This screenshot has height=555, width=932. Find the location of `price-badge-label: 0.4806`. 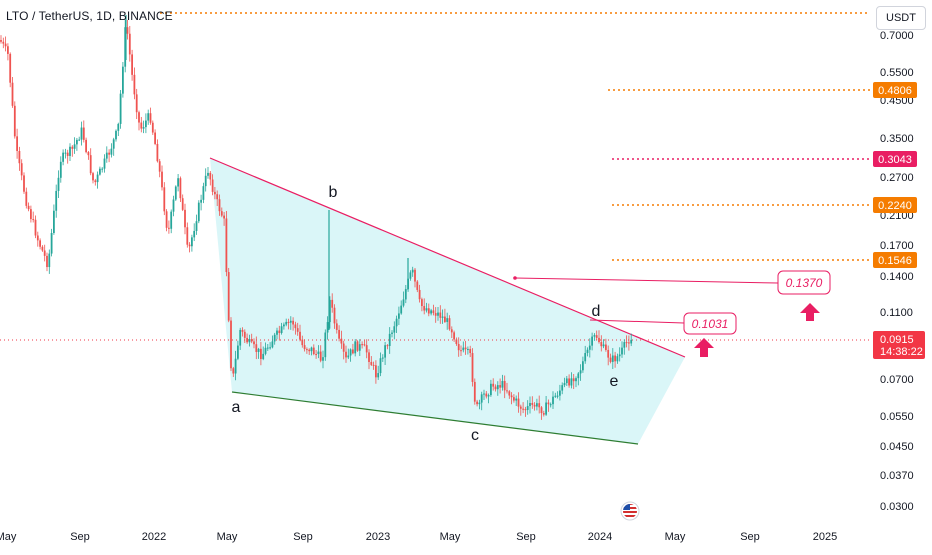

price-badge-label: 0.4806 is located at coordinates (895, 91).